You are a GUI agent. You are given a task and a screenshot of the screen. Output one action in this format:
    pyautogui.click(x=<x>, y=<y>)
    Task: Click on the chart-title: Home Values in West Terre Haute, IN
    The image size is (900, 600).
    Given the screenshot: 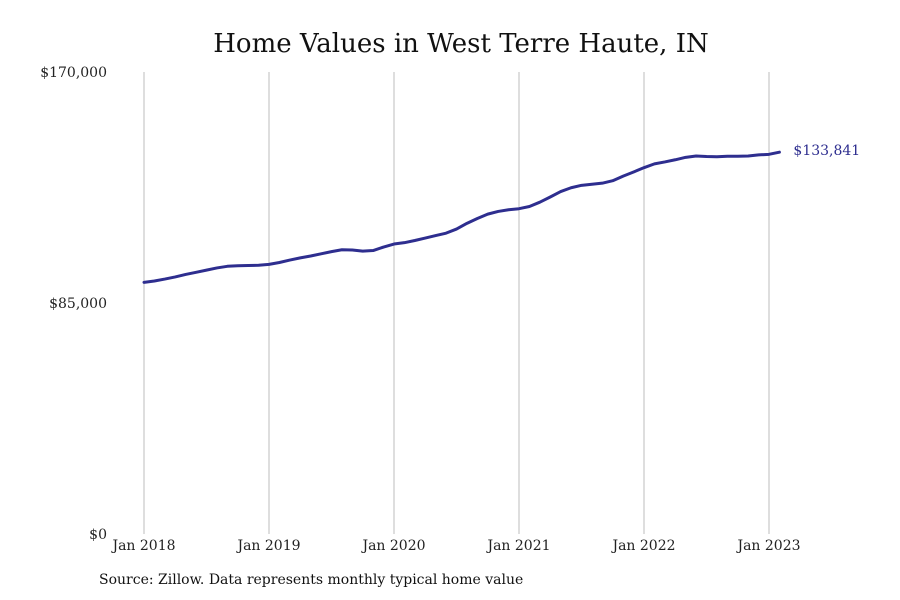 What is the action you would take?
    pyautogui.click(x=460, y=44)
    